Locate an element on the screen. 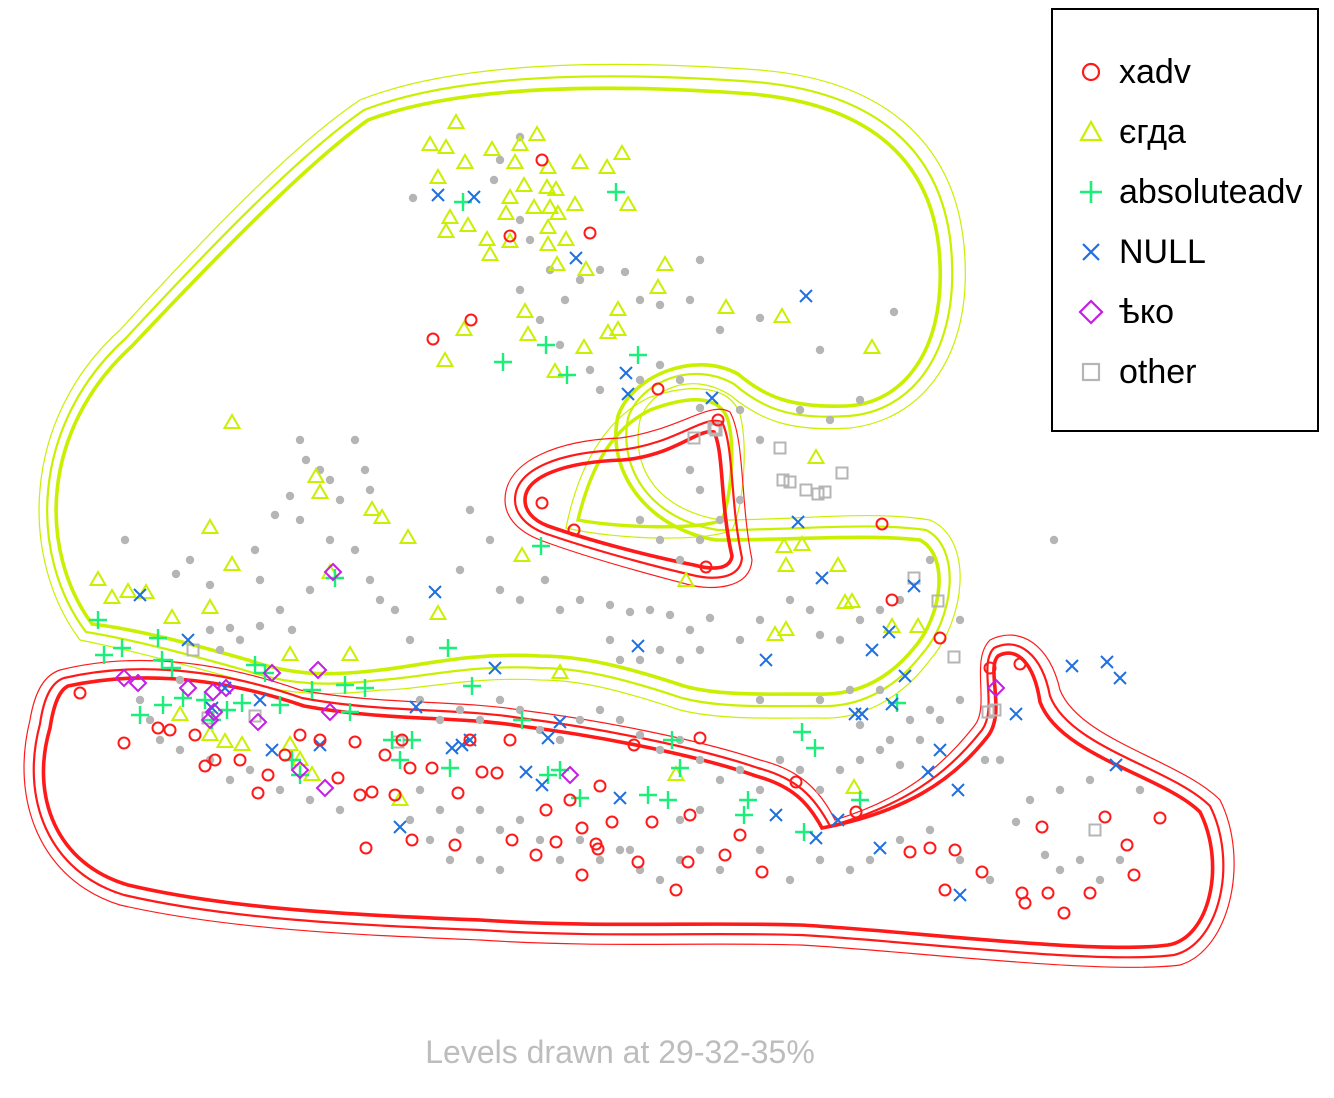 The width and height of the screenshot is (1334, 1098). legend-label: NULL is located at coordinates (1162, 251).